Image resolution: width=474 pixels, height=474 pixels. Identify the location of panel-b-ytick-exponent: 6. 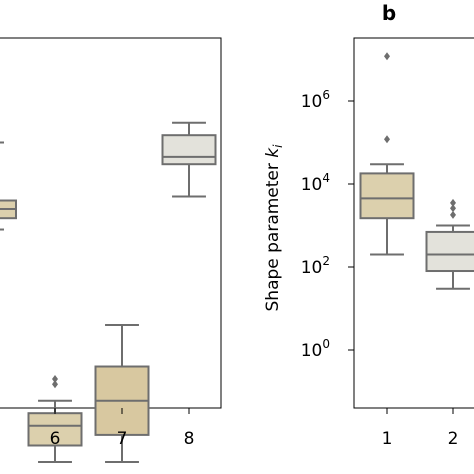
(326, 95).